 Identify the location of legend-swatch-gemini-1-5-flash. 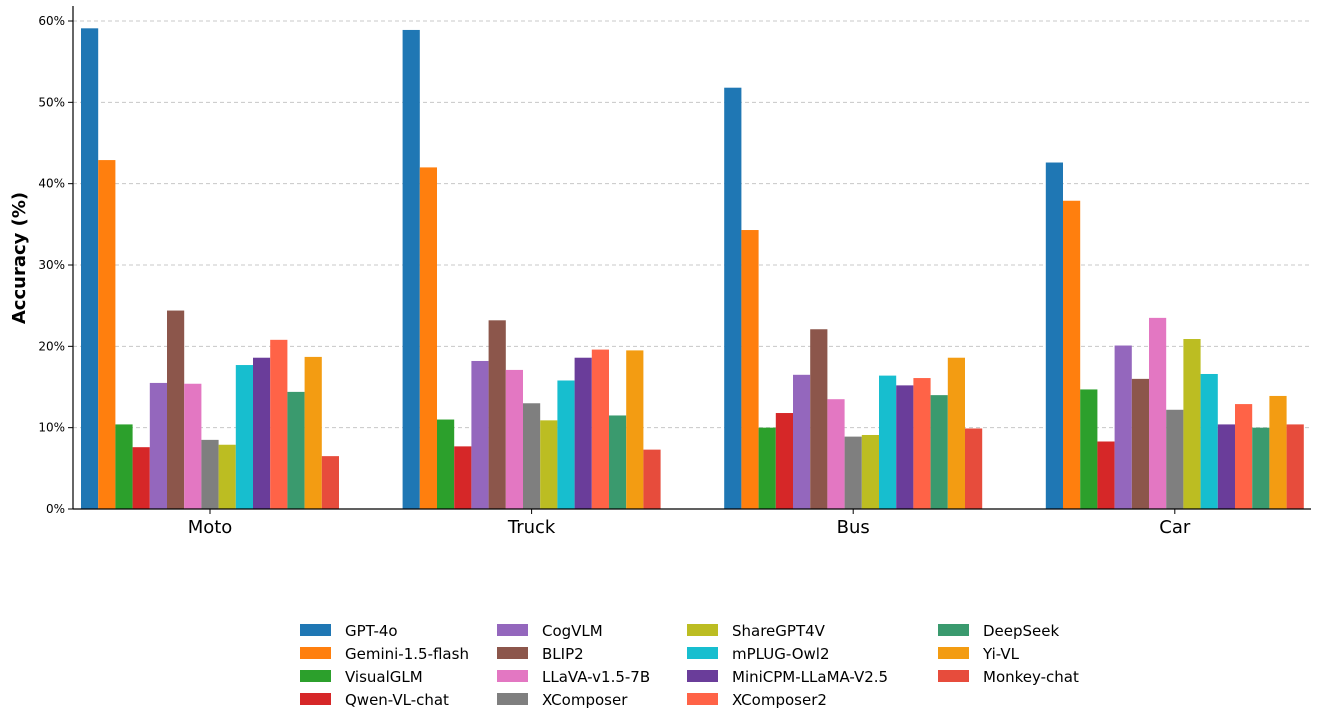
(315, 653).